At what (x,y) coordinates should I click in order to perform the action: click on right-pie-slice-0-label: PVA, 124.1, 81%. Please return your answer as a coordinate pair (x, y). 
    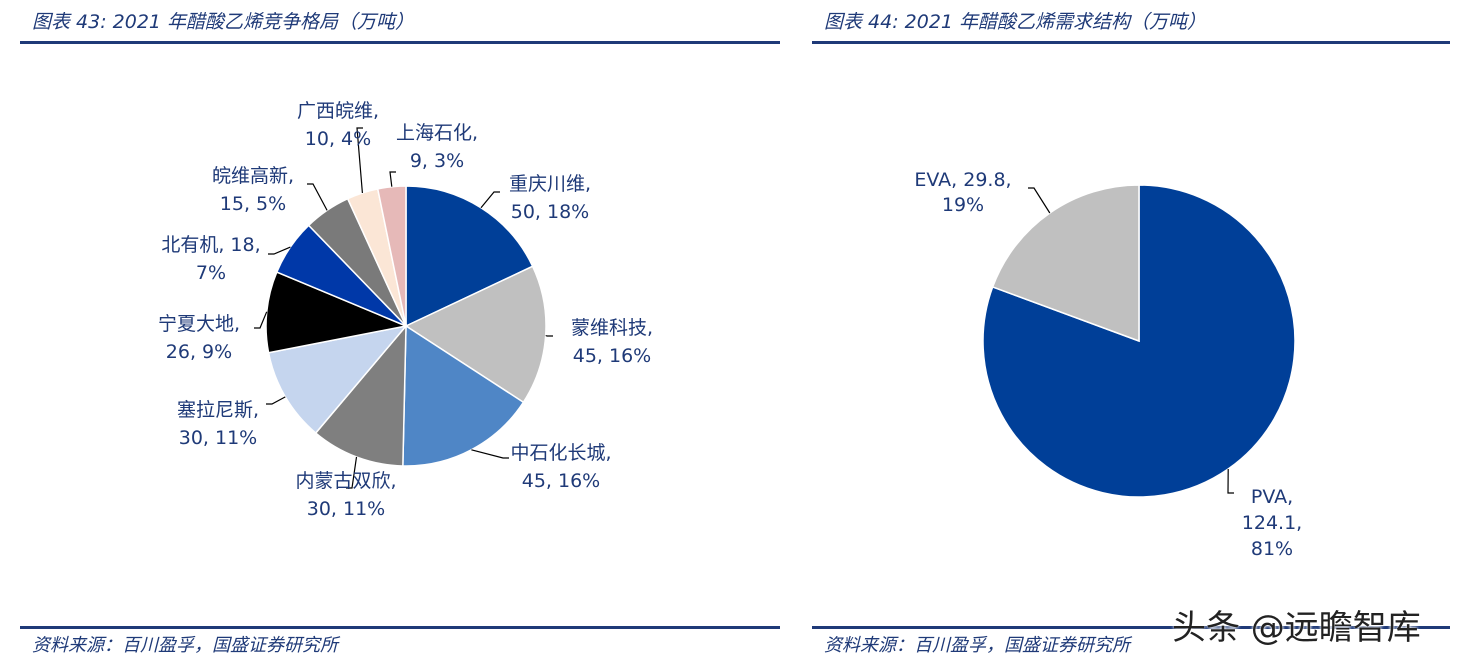
    Looking at the image, I should click on (1272, 523).